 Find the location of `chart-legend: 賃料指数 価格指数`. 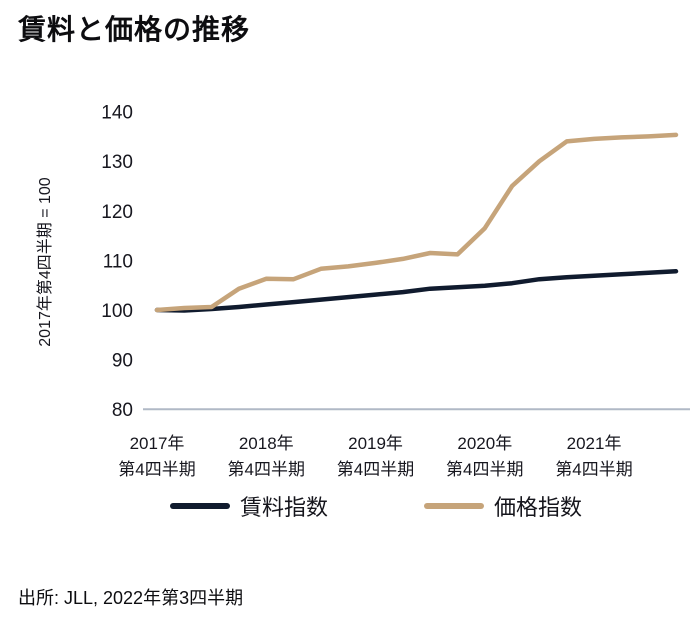

chart-legend: 賃料指数 価格指数 is located at coordinates (363, 506).